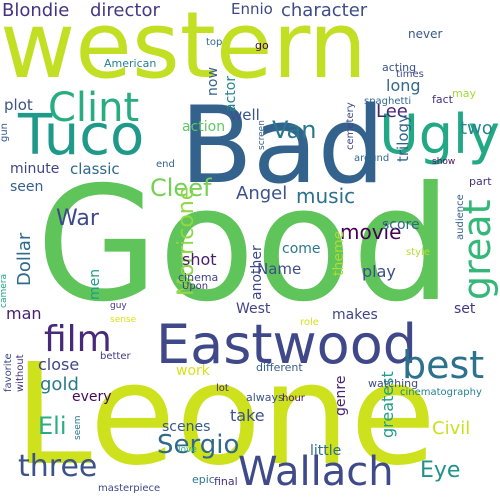  I want to click on word-spaghetti: spaghetti, so click(388, 101).